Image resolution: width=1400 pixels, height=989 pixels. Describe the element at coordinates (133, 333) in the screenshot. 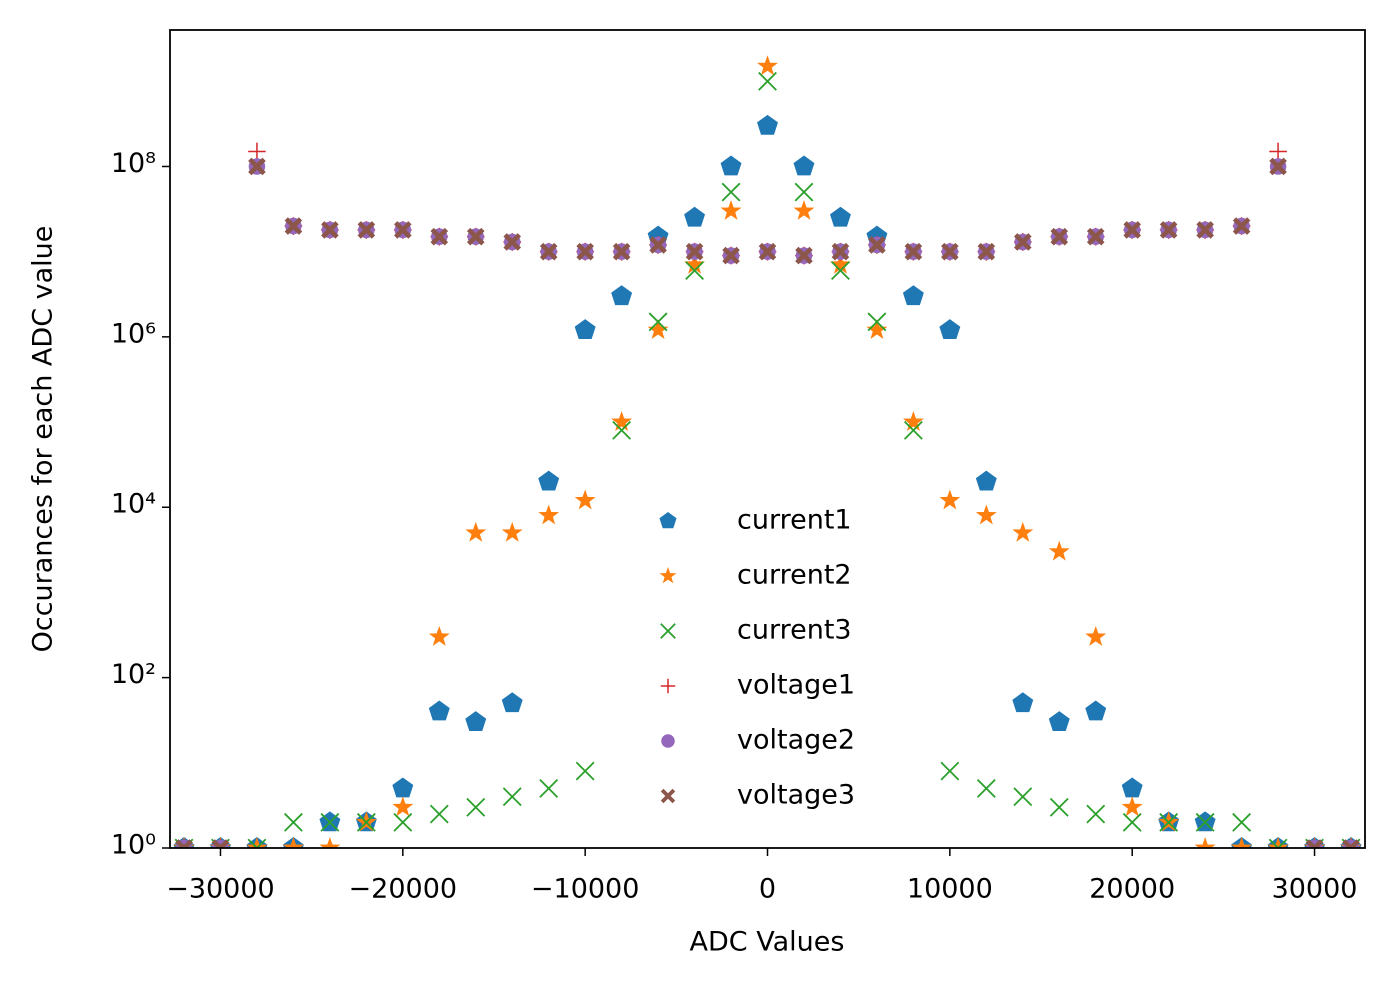

I see `y-tick-label: 10⁶` at that location.